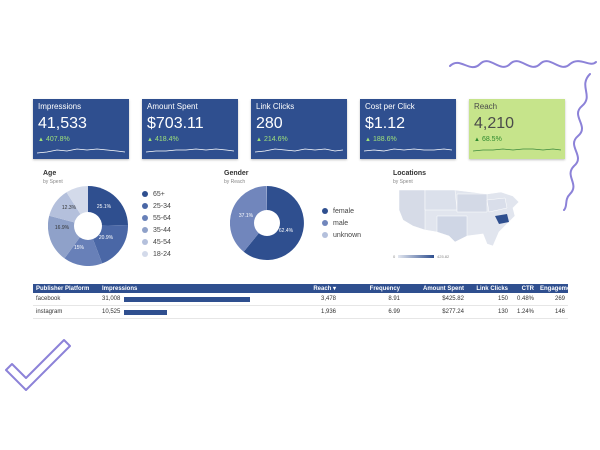  Describe the element at coordinates (435, 288) in the screenshot. I see `column-header: Amount Spent` at that location.